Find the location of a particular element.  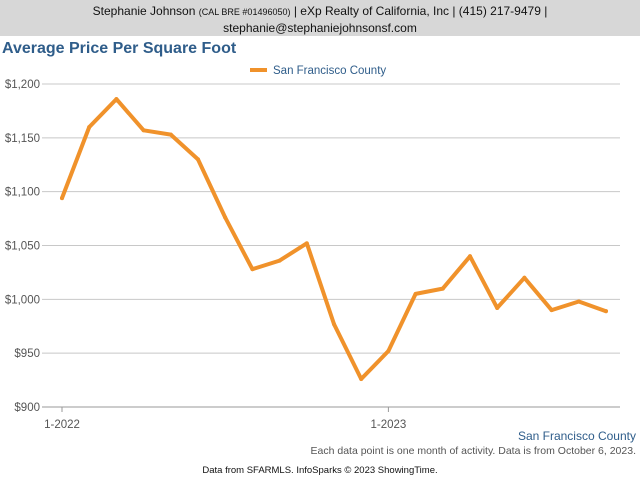

y-tick-label: $1,100 is located at coordinates (22, 193).